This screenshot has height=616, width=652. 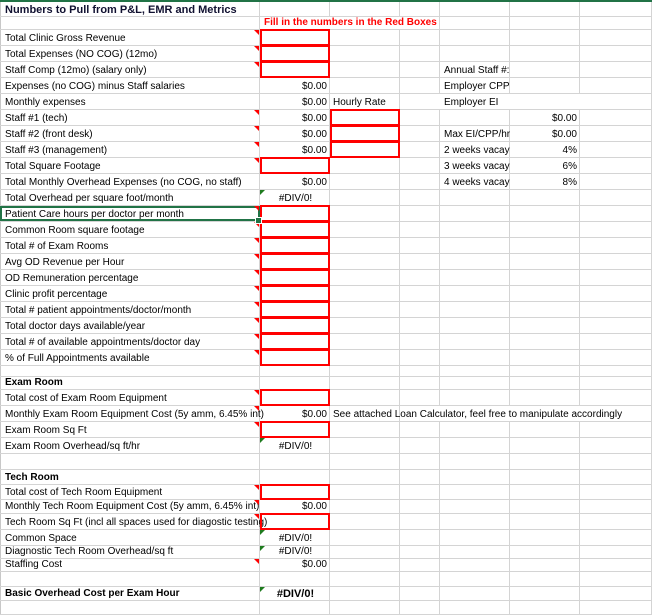 I want to click on row-label: Diagnostic Tech Room Overhead/sq ft, so click(x=130, y=552).